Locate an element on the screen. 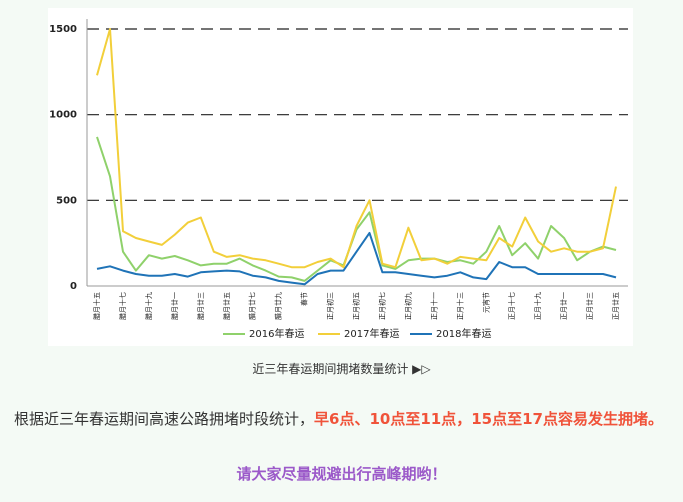 The image size is (683, 502). x-tick-label: 春节 is located at coordinates (304, 299).